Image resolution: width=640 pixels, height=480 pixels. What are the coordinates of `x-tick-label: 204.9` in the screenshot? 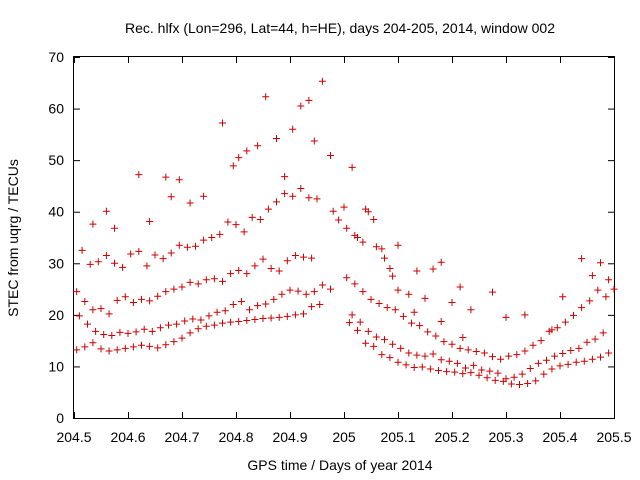 It's located at (289, 437).